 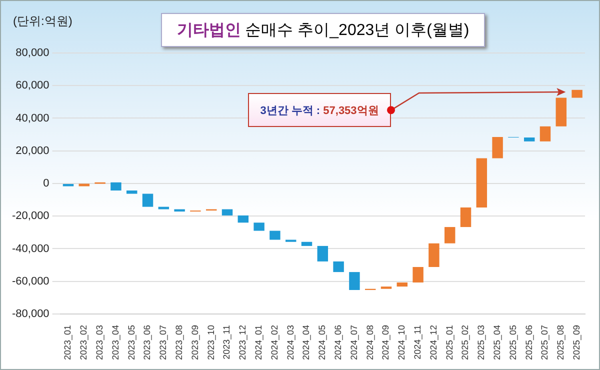 I want to click on x-tick-label: 2025_04, so click(x=497, y=342).